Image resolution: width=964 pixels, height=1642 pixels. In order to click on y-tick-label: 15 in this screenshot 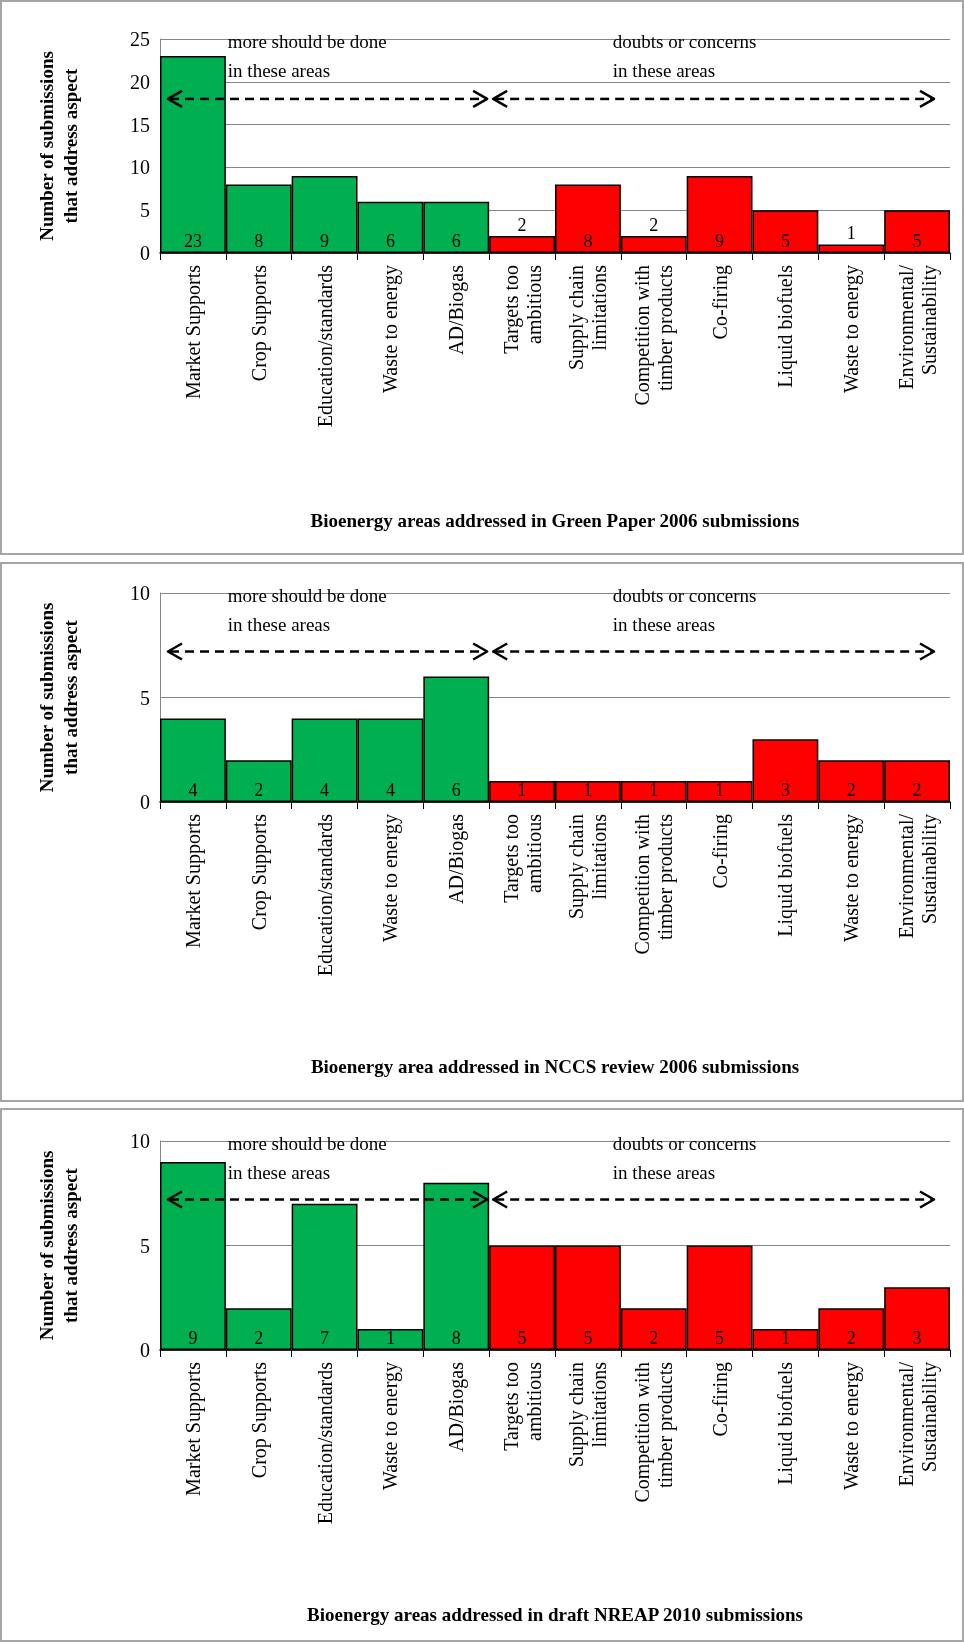, I will do `click(140, 124)`.